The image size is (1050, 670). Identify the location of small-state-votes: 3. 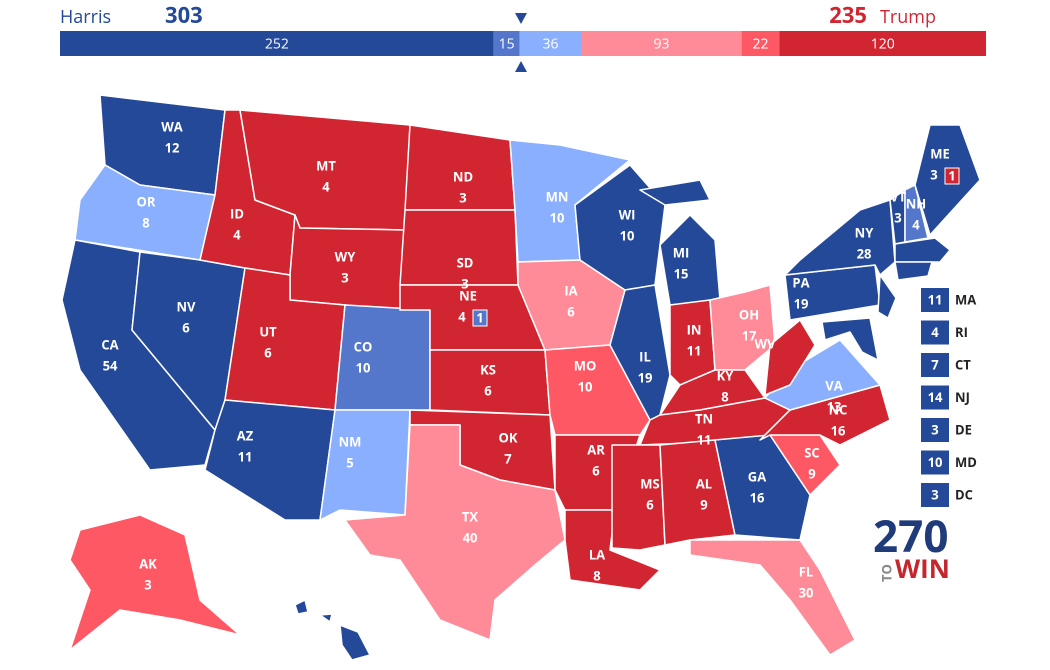
(934, 429).